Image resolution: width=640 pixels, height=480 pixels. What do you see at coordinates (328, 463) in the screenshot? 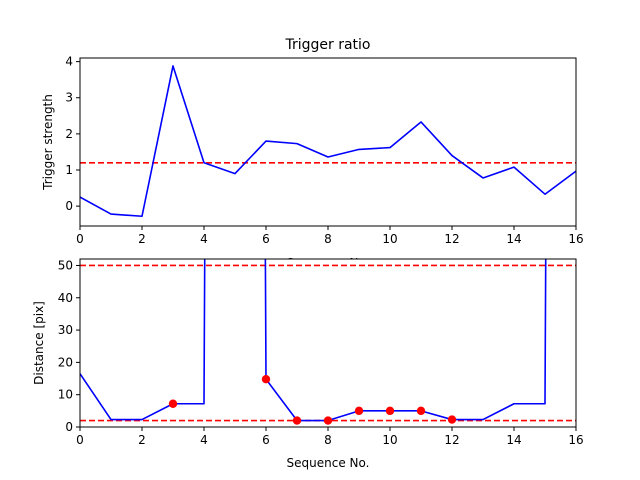
I see `x-axis-label: Sequence No.` at bounding box center [328, 463].